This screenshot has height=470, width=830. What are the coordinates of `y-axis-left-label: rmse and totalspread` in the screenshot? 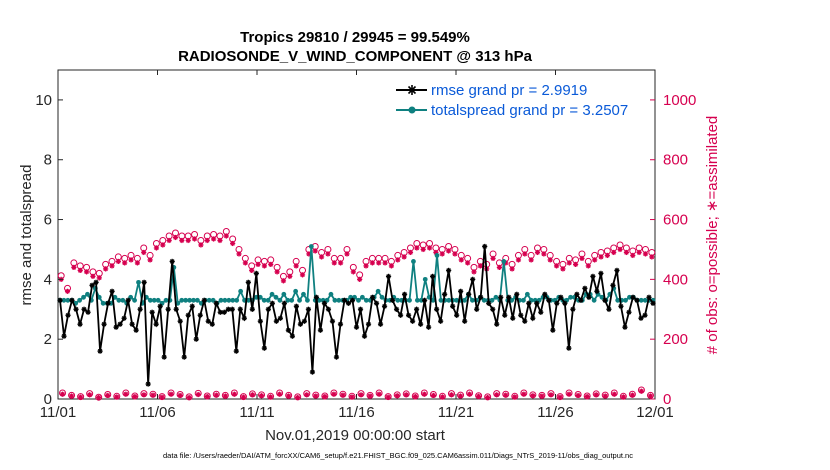 It's located at (26, 235).